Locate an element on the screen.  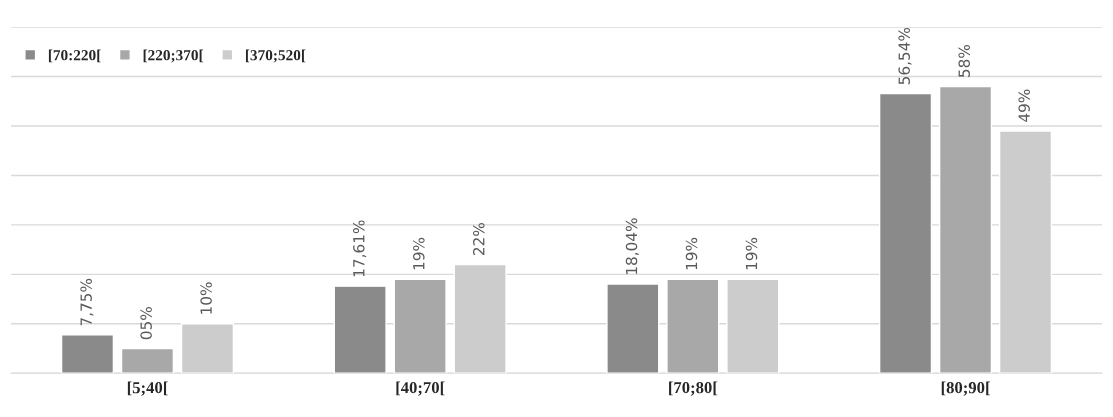
data-label: 10% is located at coordinates (206, 298).